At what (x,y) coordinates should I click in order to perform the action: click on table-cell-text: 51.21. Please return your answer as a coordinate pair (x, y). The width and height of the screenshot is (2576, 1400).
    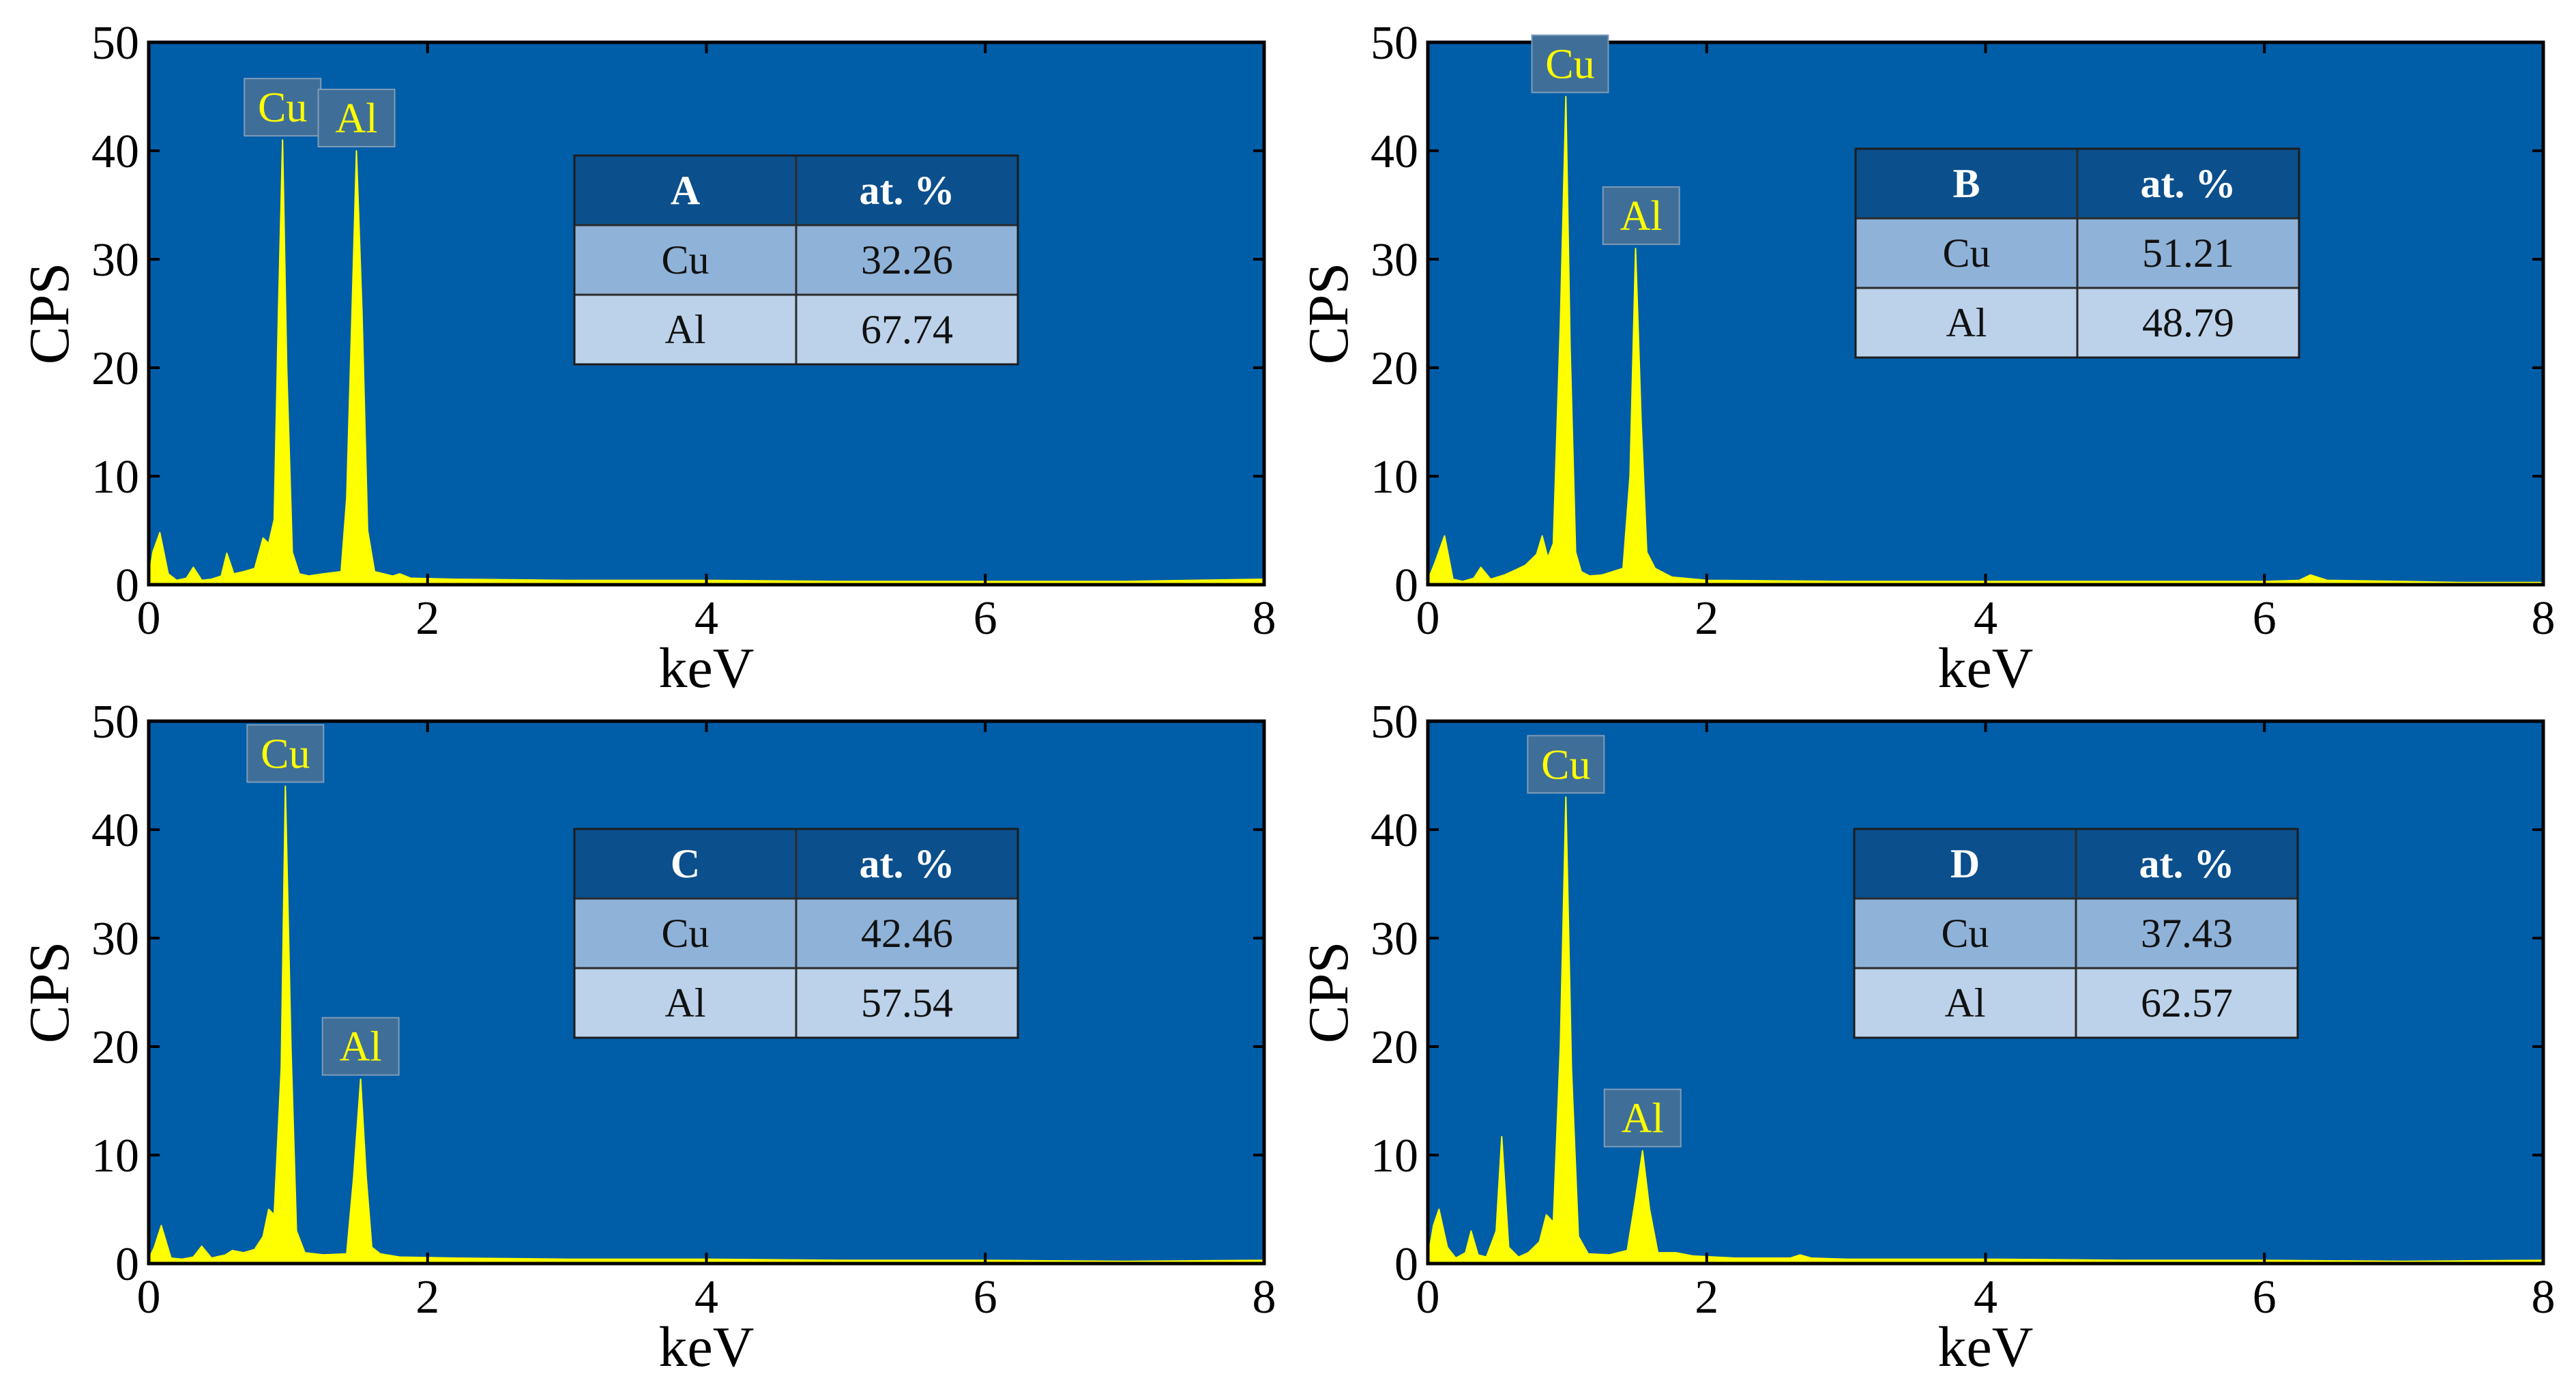
    Looking at the image, I should click on (2188, 253).